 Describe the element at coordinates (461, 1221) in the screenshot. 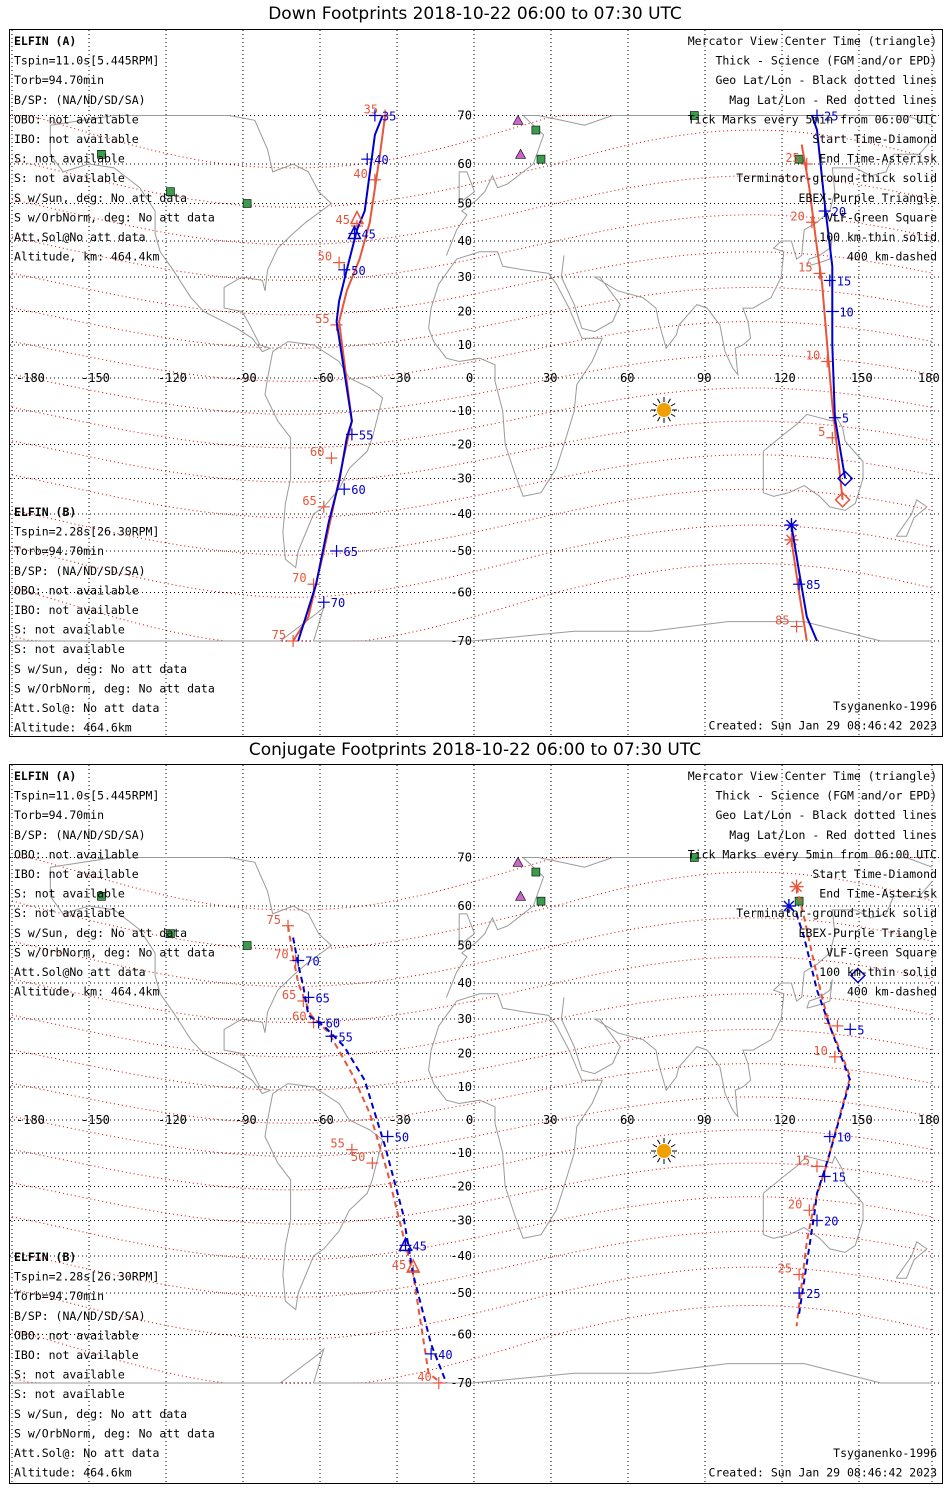

I see `lat-label: -30` at that location.